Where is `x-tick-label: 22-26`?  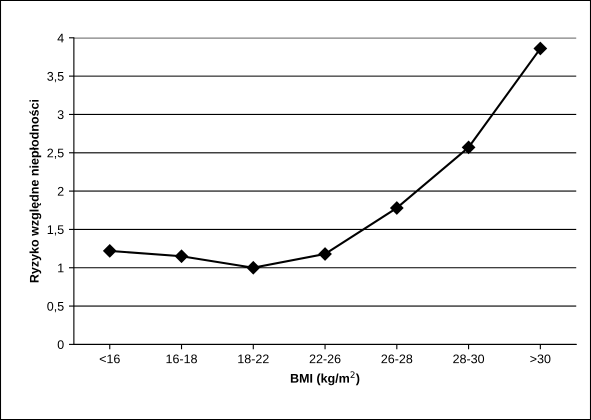
x-tick-label: 22-26 is located at coordinates (325, 359).